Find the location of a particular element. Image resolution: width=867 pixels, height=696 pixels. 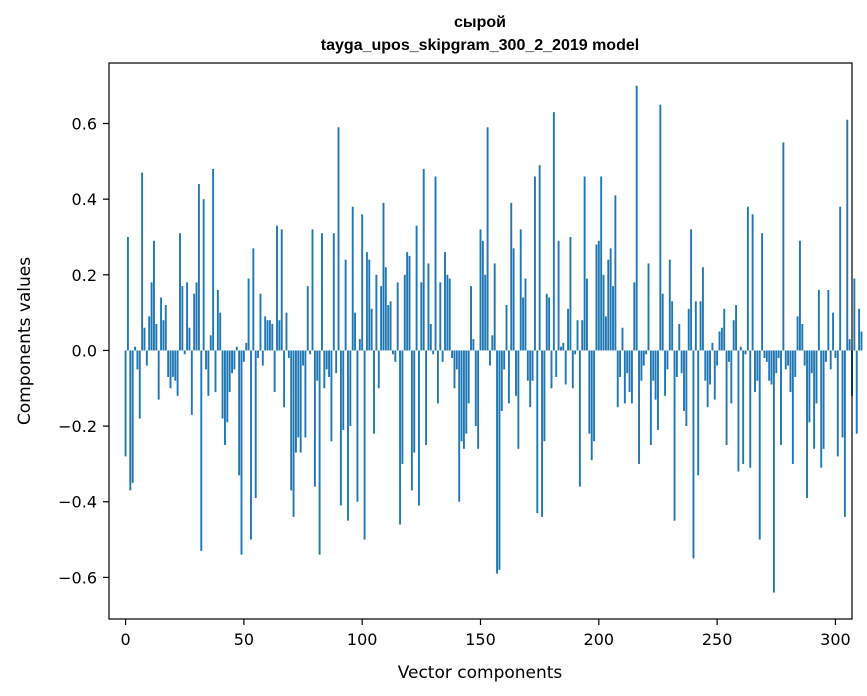

chart-title-line2: tayga_upos_skipgram_300_2_2019 model is located at coordinates (480, 45).